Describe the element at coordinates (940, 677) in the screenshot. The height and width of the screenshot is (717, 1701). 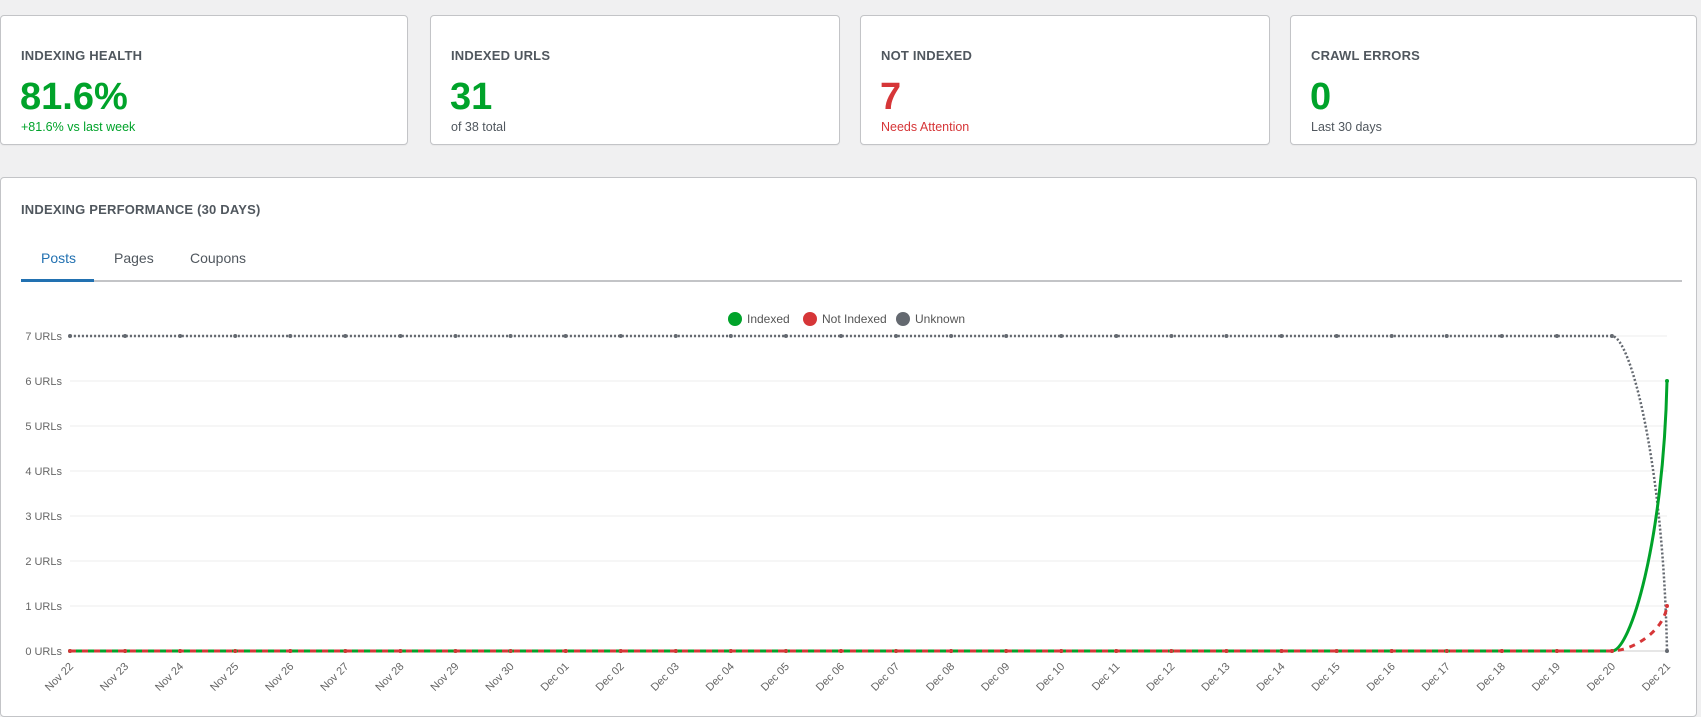
I see `x-tick-label: Dec 08` at that location.